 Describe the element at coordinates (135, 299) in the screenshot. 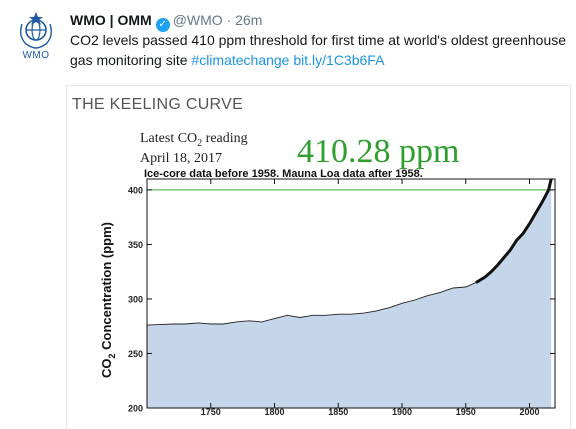

I see `y-tick-label: 300` at that location.